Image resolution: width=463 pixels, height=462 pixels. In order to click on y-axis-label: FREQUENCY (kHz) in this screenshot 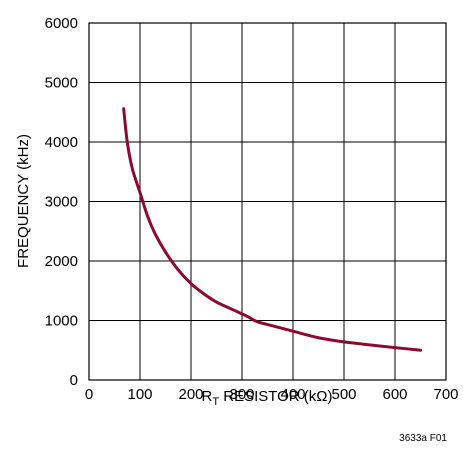, I will do `click(23, 201)`.